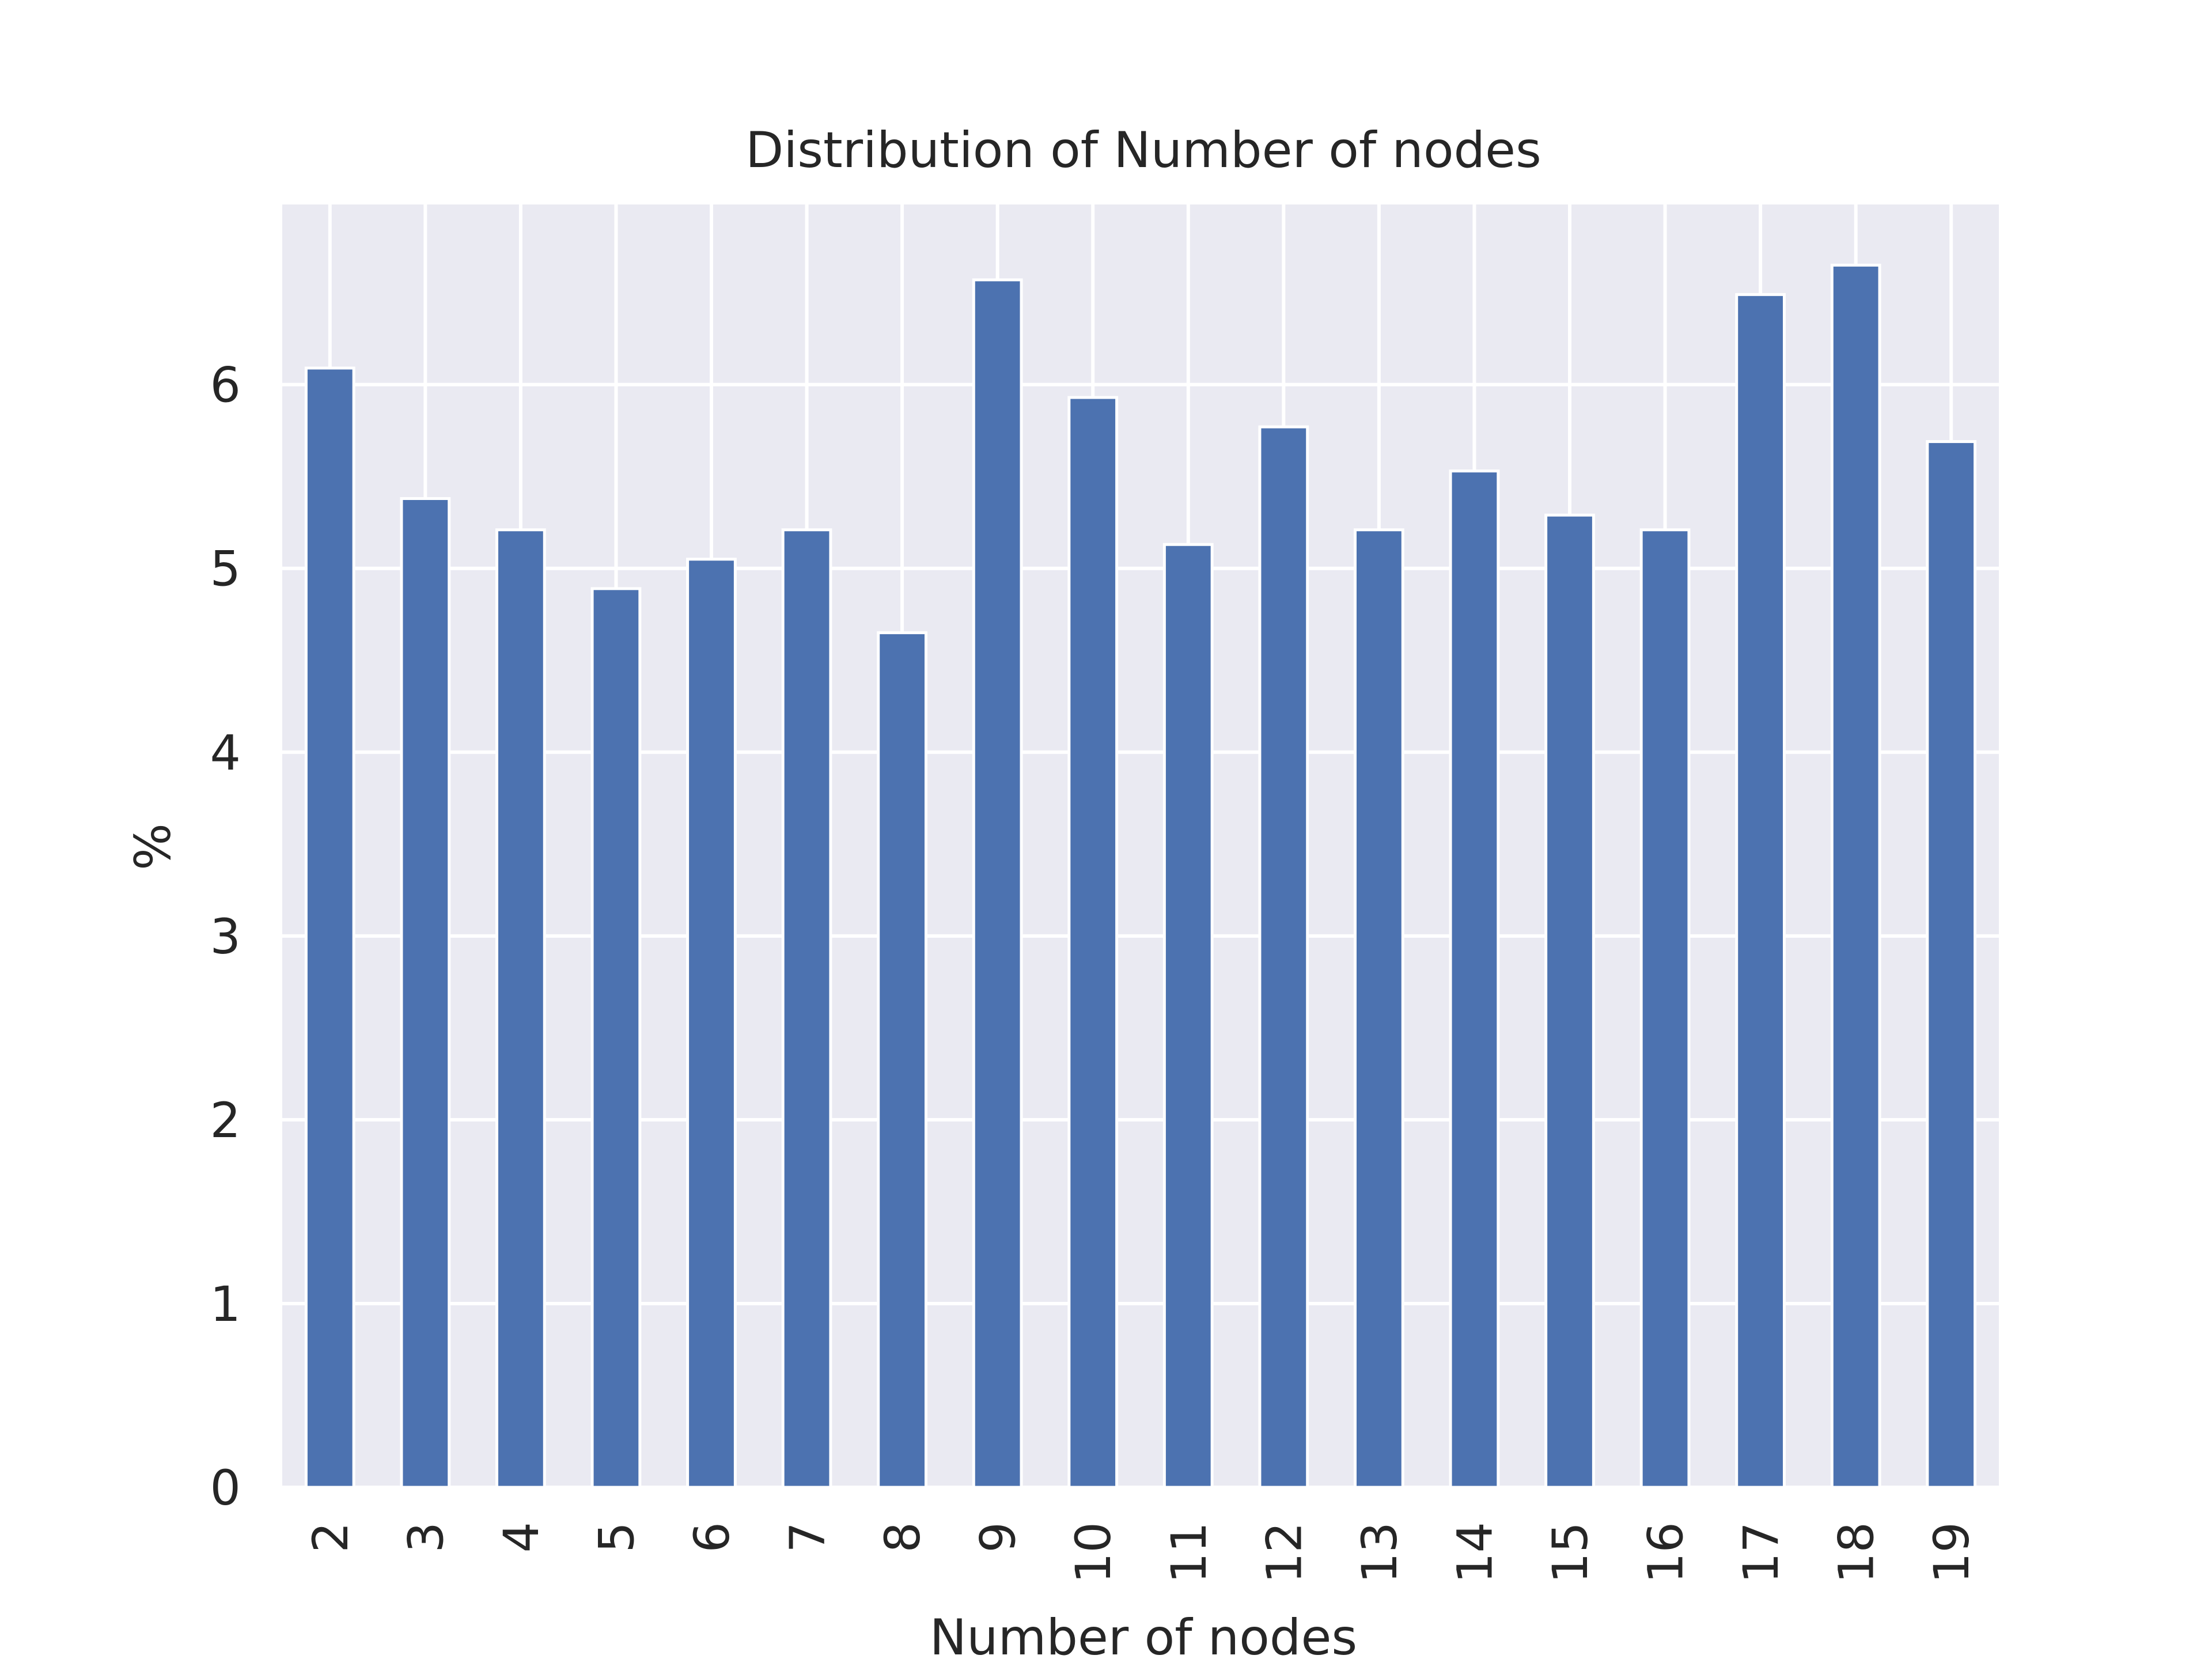  What do you see at coordinates (153, 846) in the screenshot?
I see `y-axis-label: %` at bounding box center [153, 846].